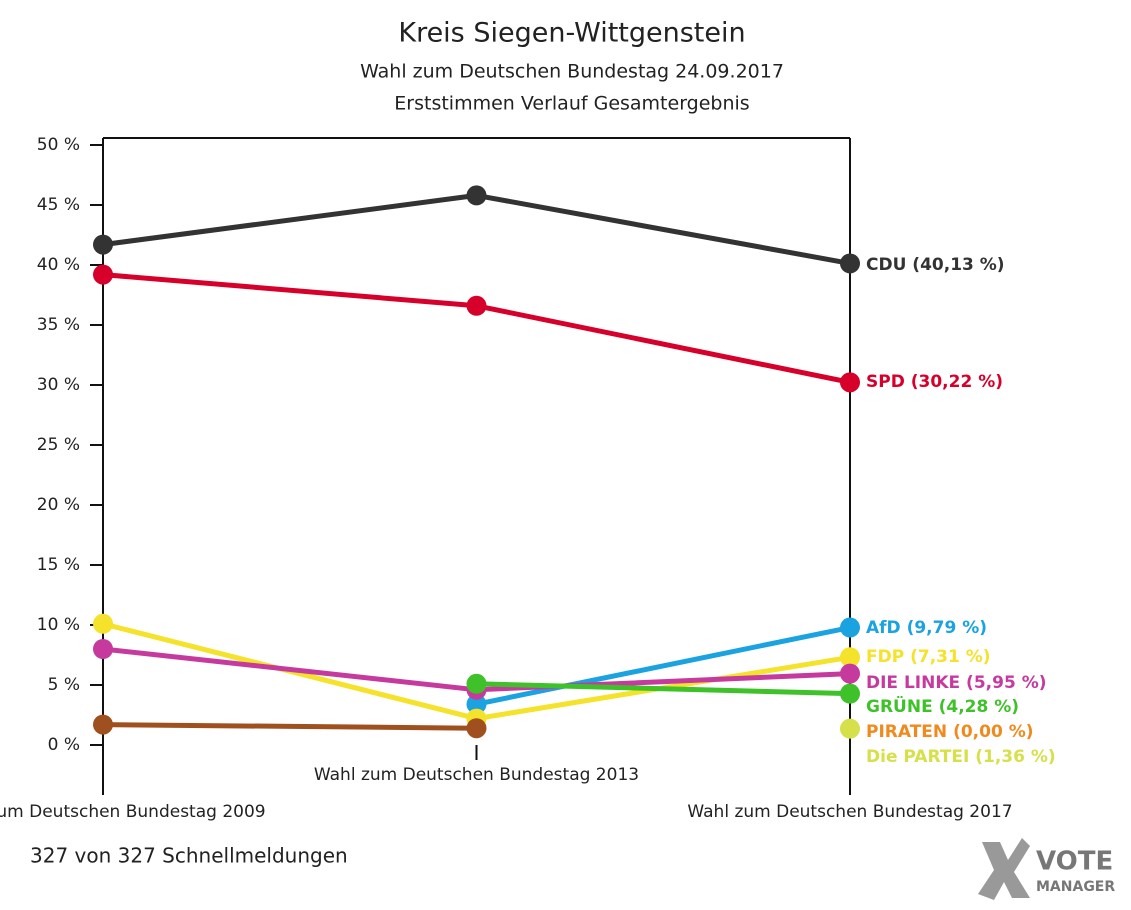 The width and height of the screenshot is (1131, 910). Describe the element at coordinates (1074, 862) in the screenshot. I see `logo-text: VOTE` at that location.